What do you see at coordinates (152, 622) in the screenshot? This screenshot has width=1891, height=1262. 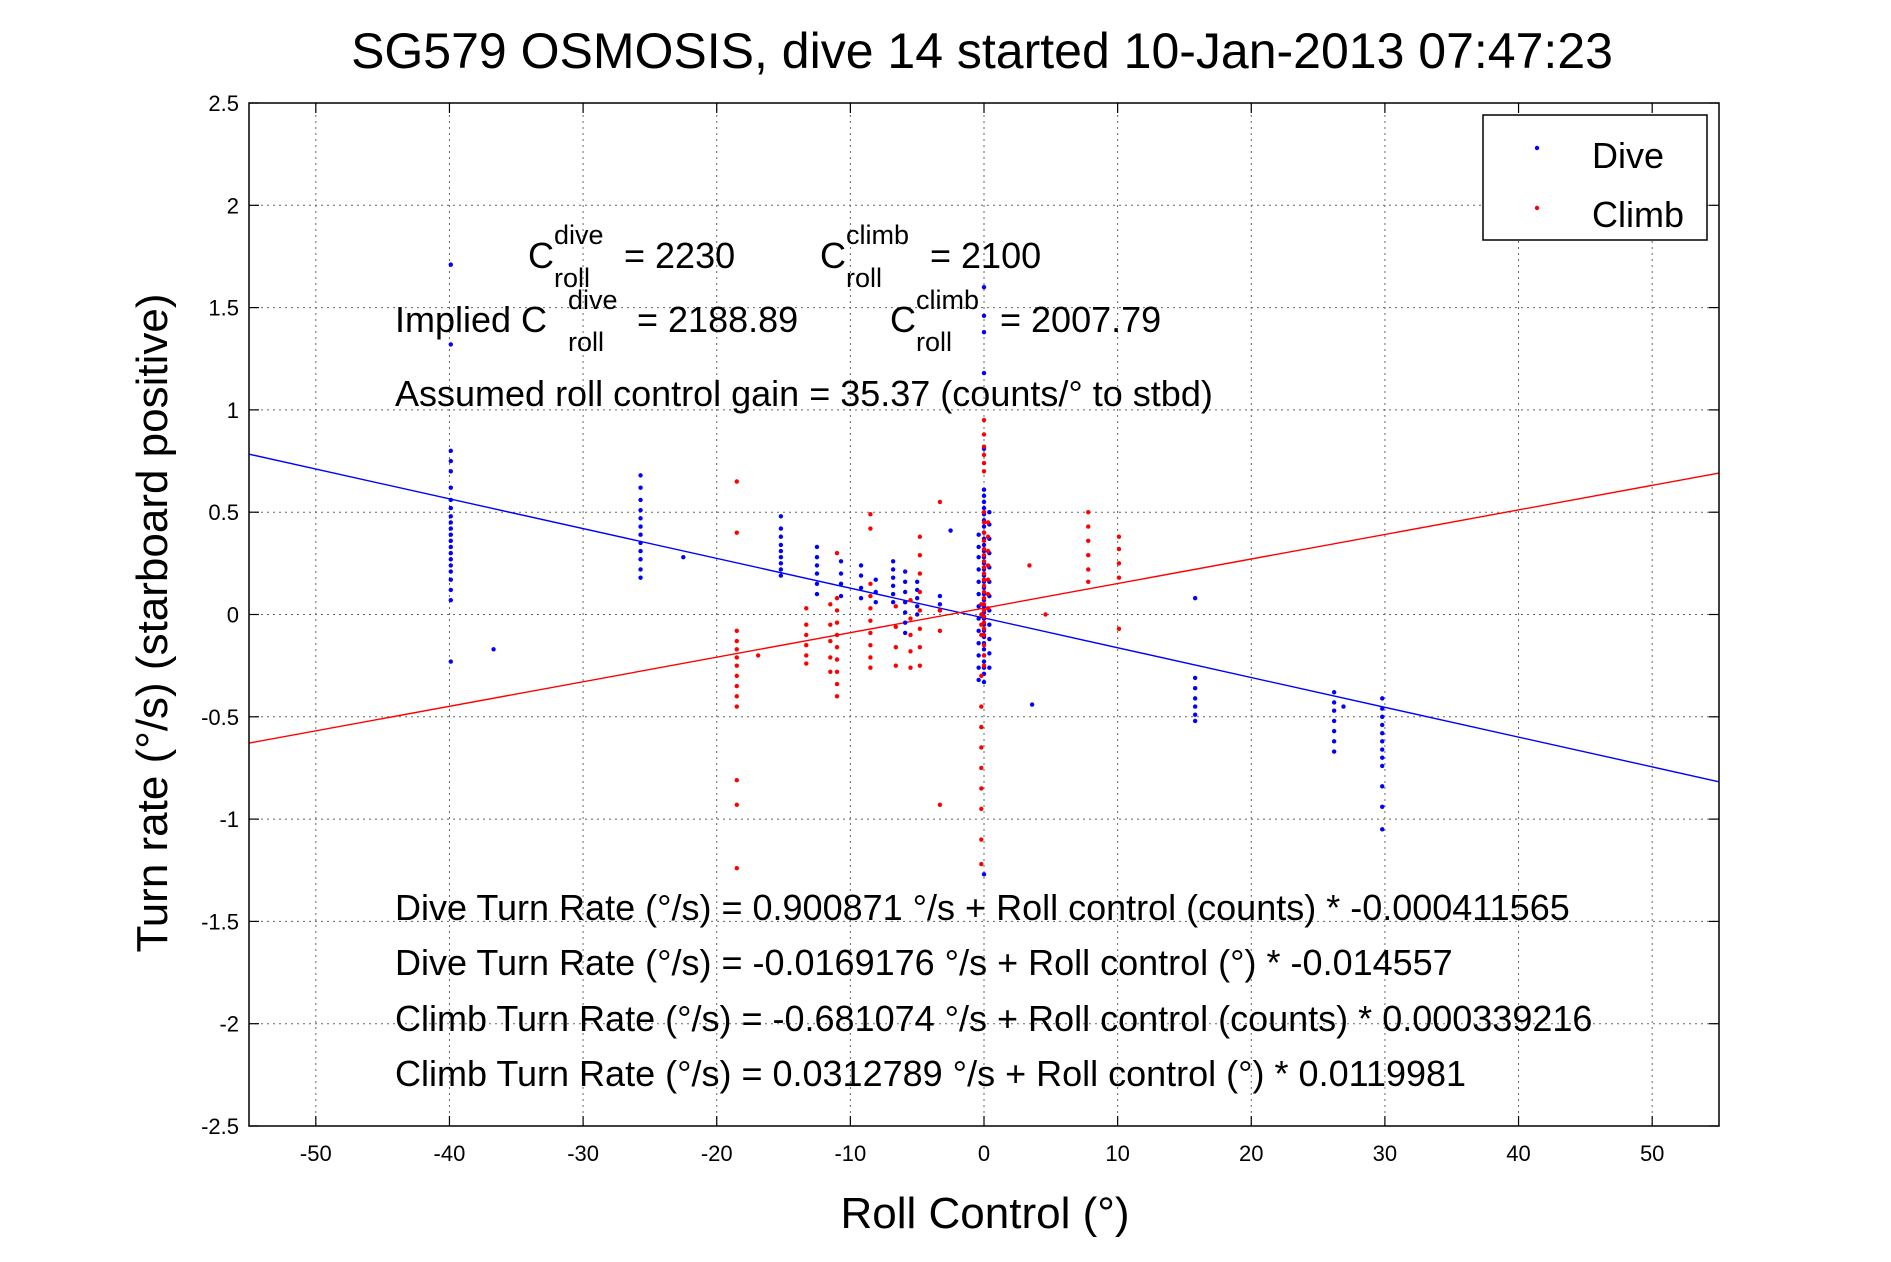 I see `y-axis-label: Turn rate (°/s) (starboard positive)` at bounding box center [152, 622].